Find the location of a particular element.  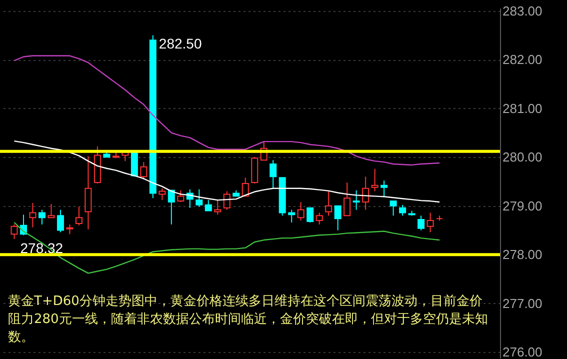

y-tick-label: 281.00 is located at coordinates (522, 108).